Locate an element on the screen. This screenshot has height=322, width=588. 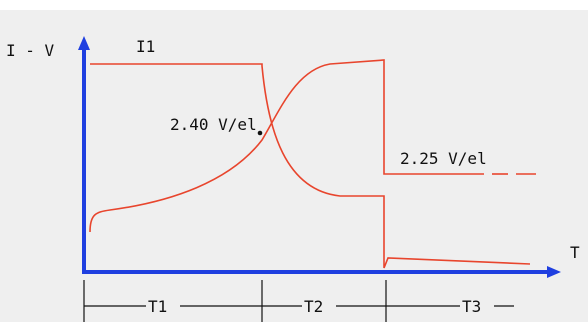
y-axis-label: I - V is located at coordinates (30, 50).